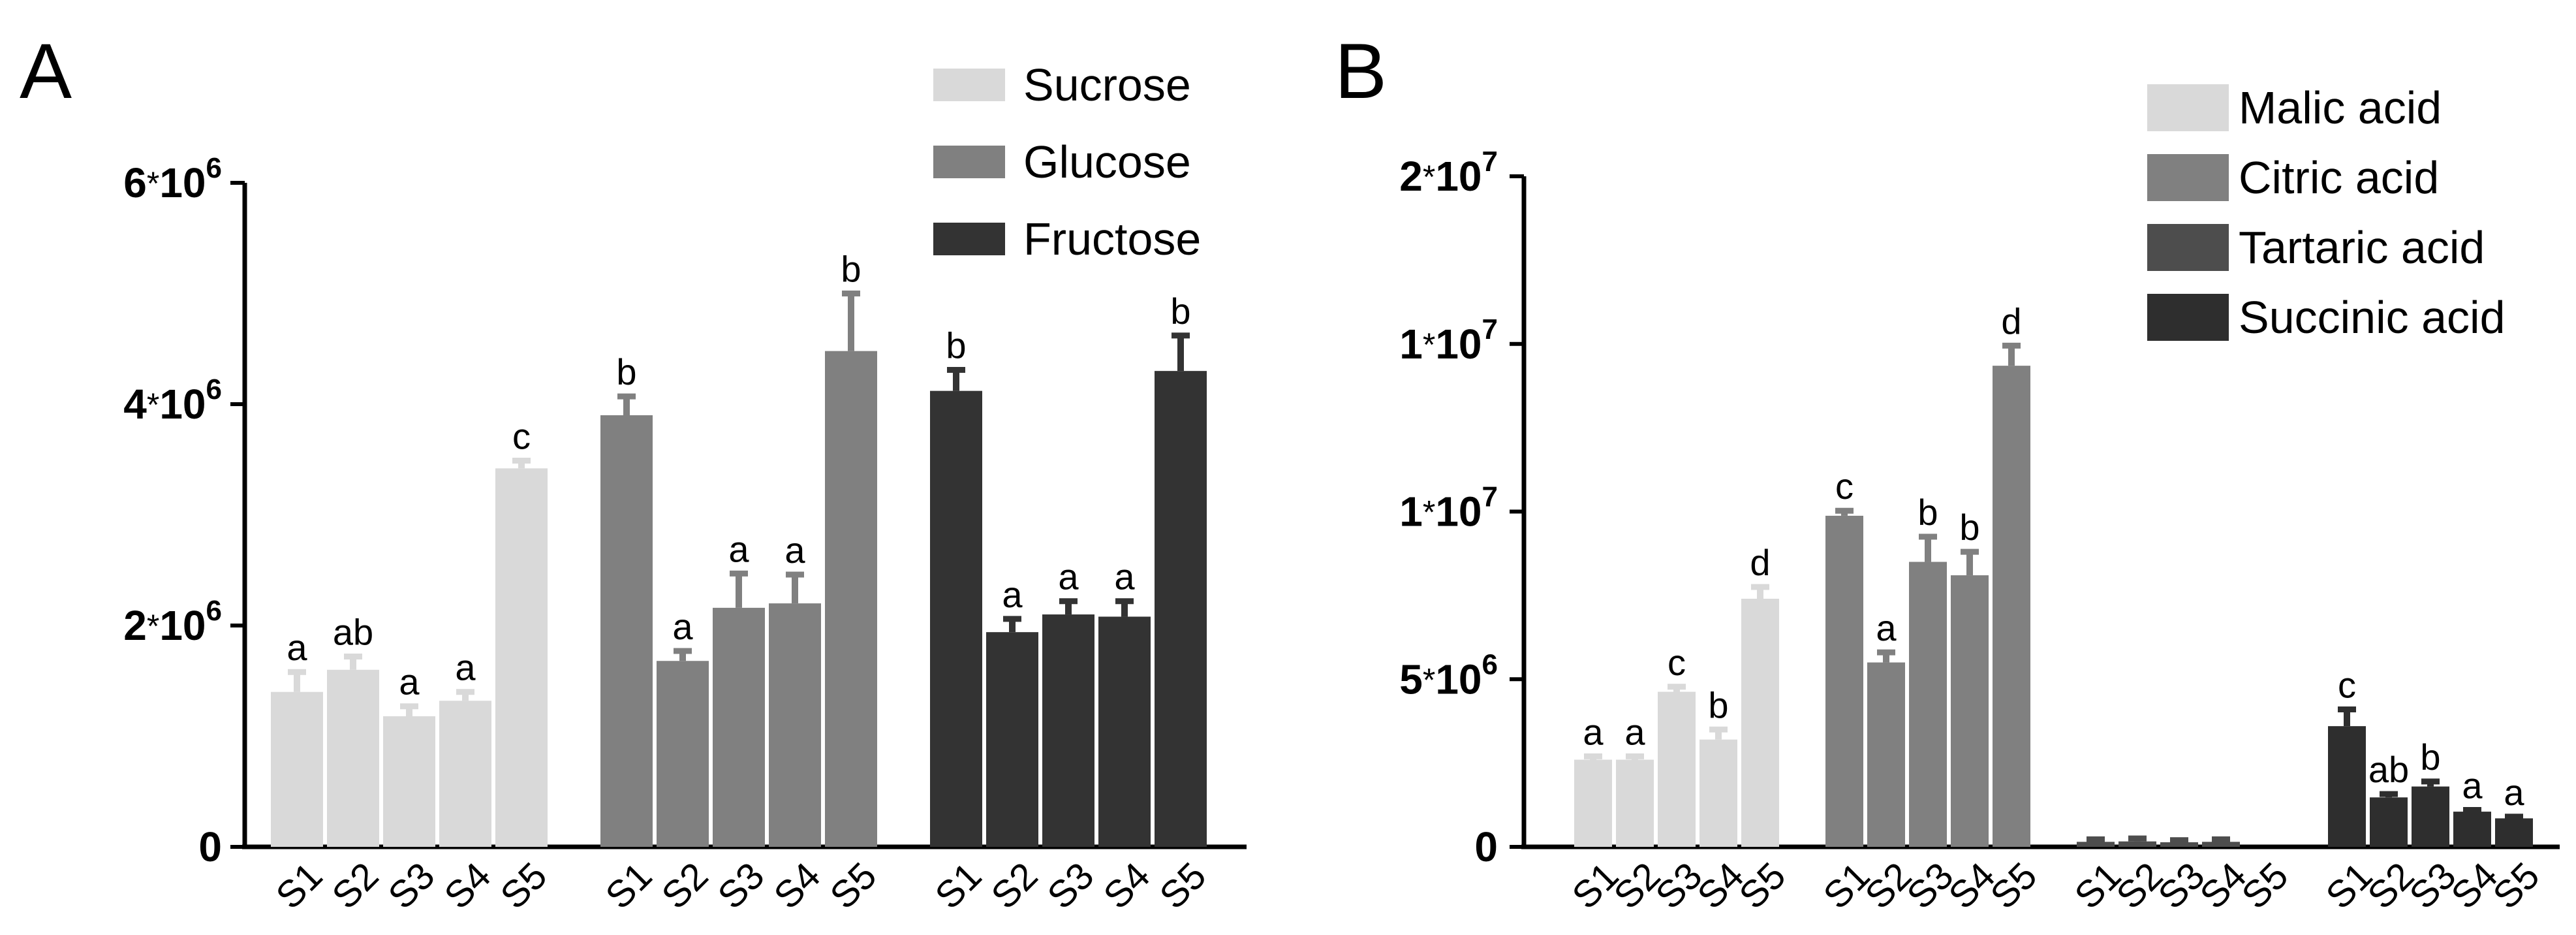 Image resolution: width=2576 pixels, height=935 pixels. Describe the element at coordinates (1070, 604) in the screenshot. I see `series-fructose: b S1 a S2 a S3 a S4 b S5` at that location.